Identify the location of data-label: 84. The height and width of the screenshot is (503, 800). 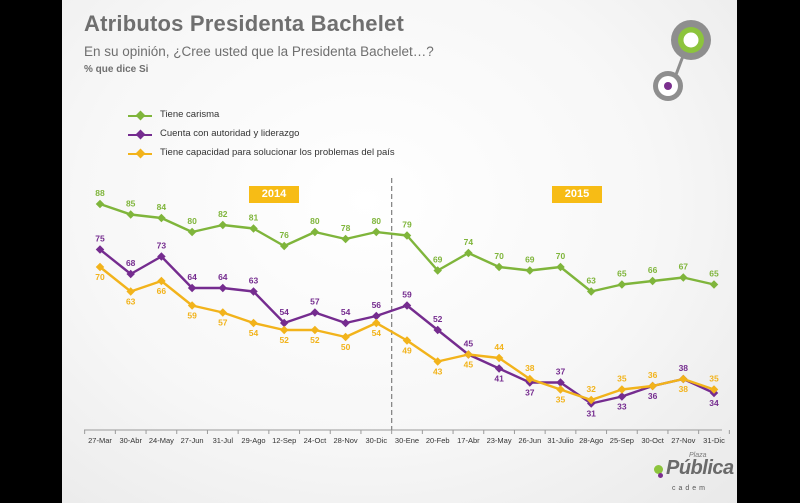
(162, 207).